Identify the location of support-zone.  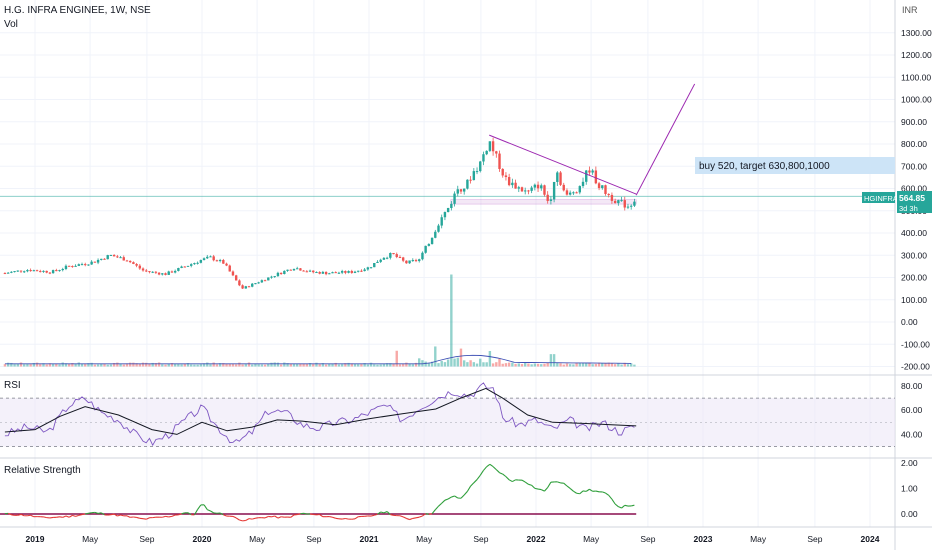
(543, 202).